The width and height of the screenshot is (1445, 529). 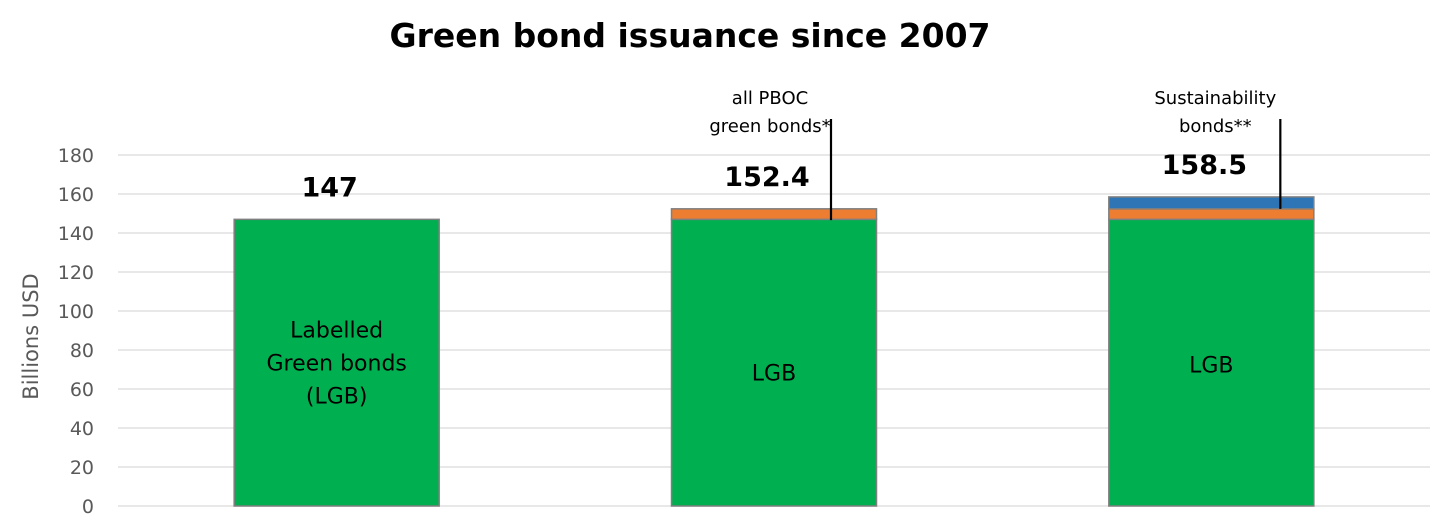 I want to click on y-tick-label: 20, so click(x=82, y=468).